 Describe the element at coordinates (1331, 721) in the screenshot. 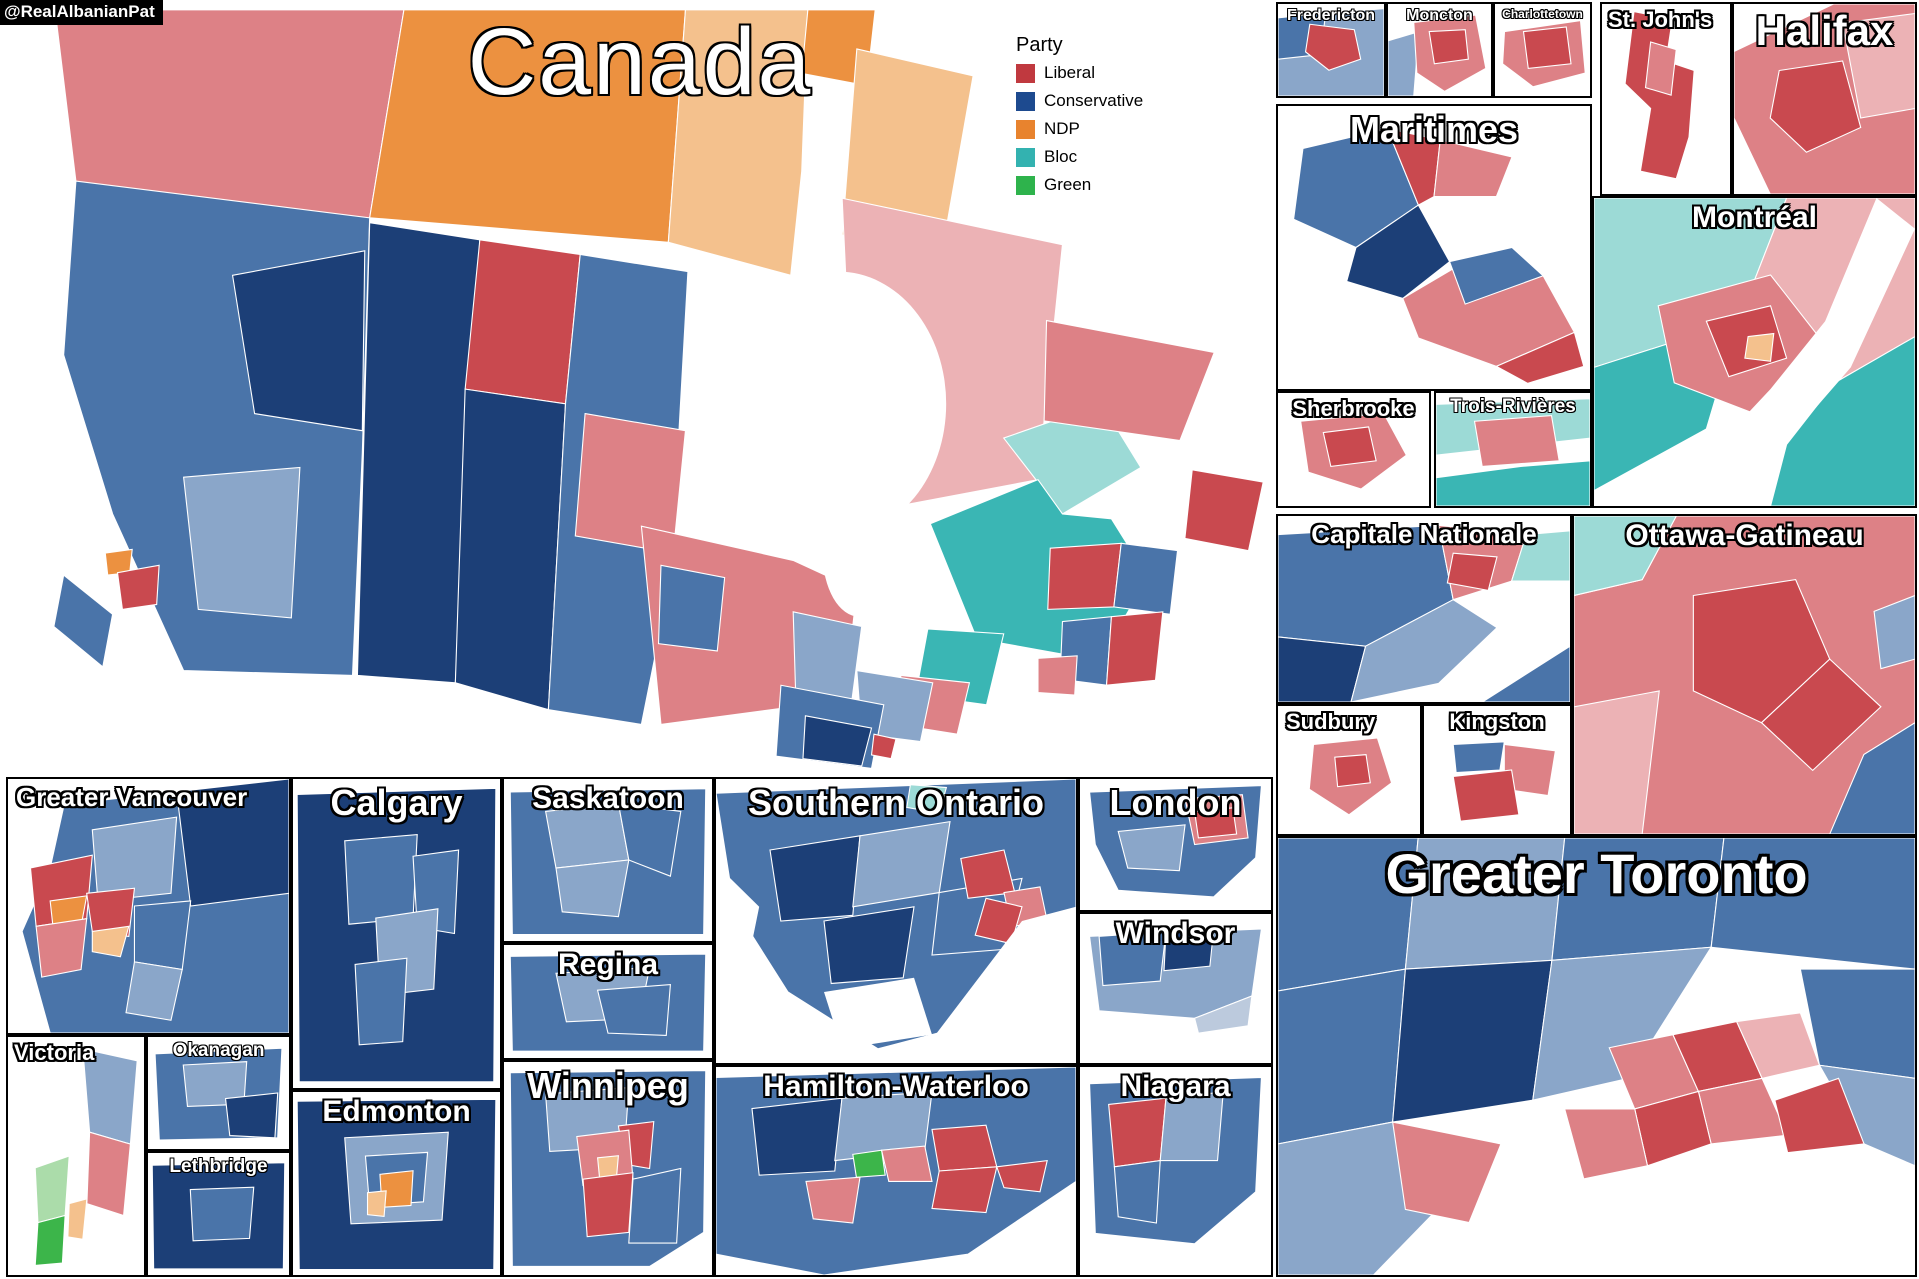

I see `panel-sudbury-label: Sudbury` at that location.